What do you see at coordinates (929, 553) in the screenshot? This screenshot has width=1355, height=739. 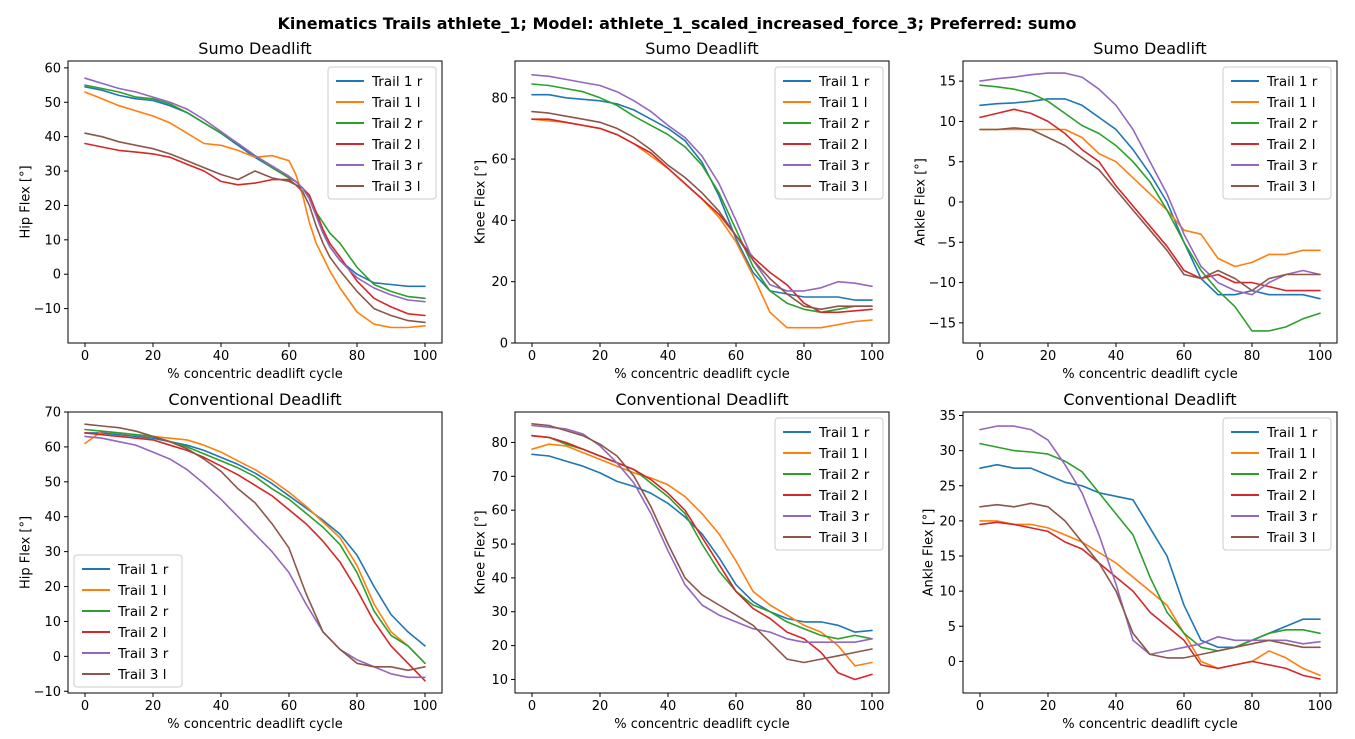 I see `y-axis-label: Ankle Flex [°]` at bounding box center [929, 553].